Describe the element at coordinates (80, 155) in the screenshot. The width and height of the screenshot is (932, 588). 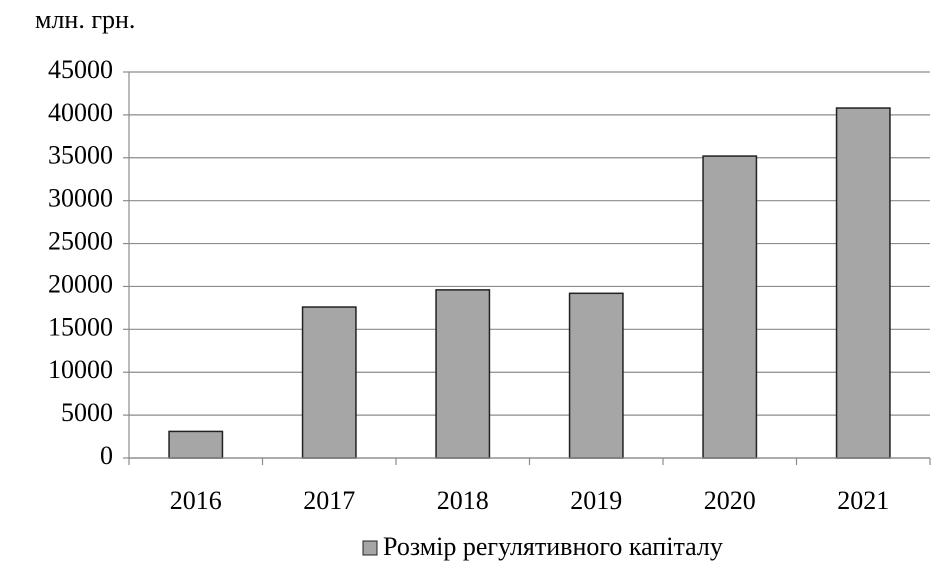
I see `y-tick-label: 35000` at that location.